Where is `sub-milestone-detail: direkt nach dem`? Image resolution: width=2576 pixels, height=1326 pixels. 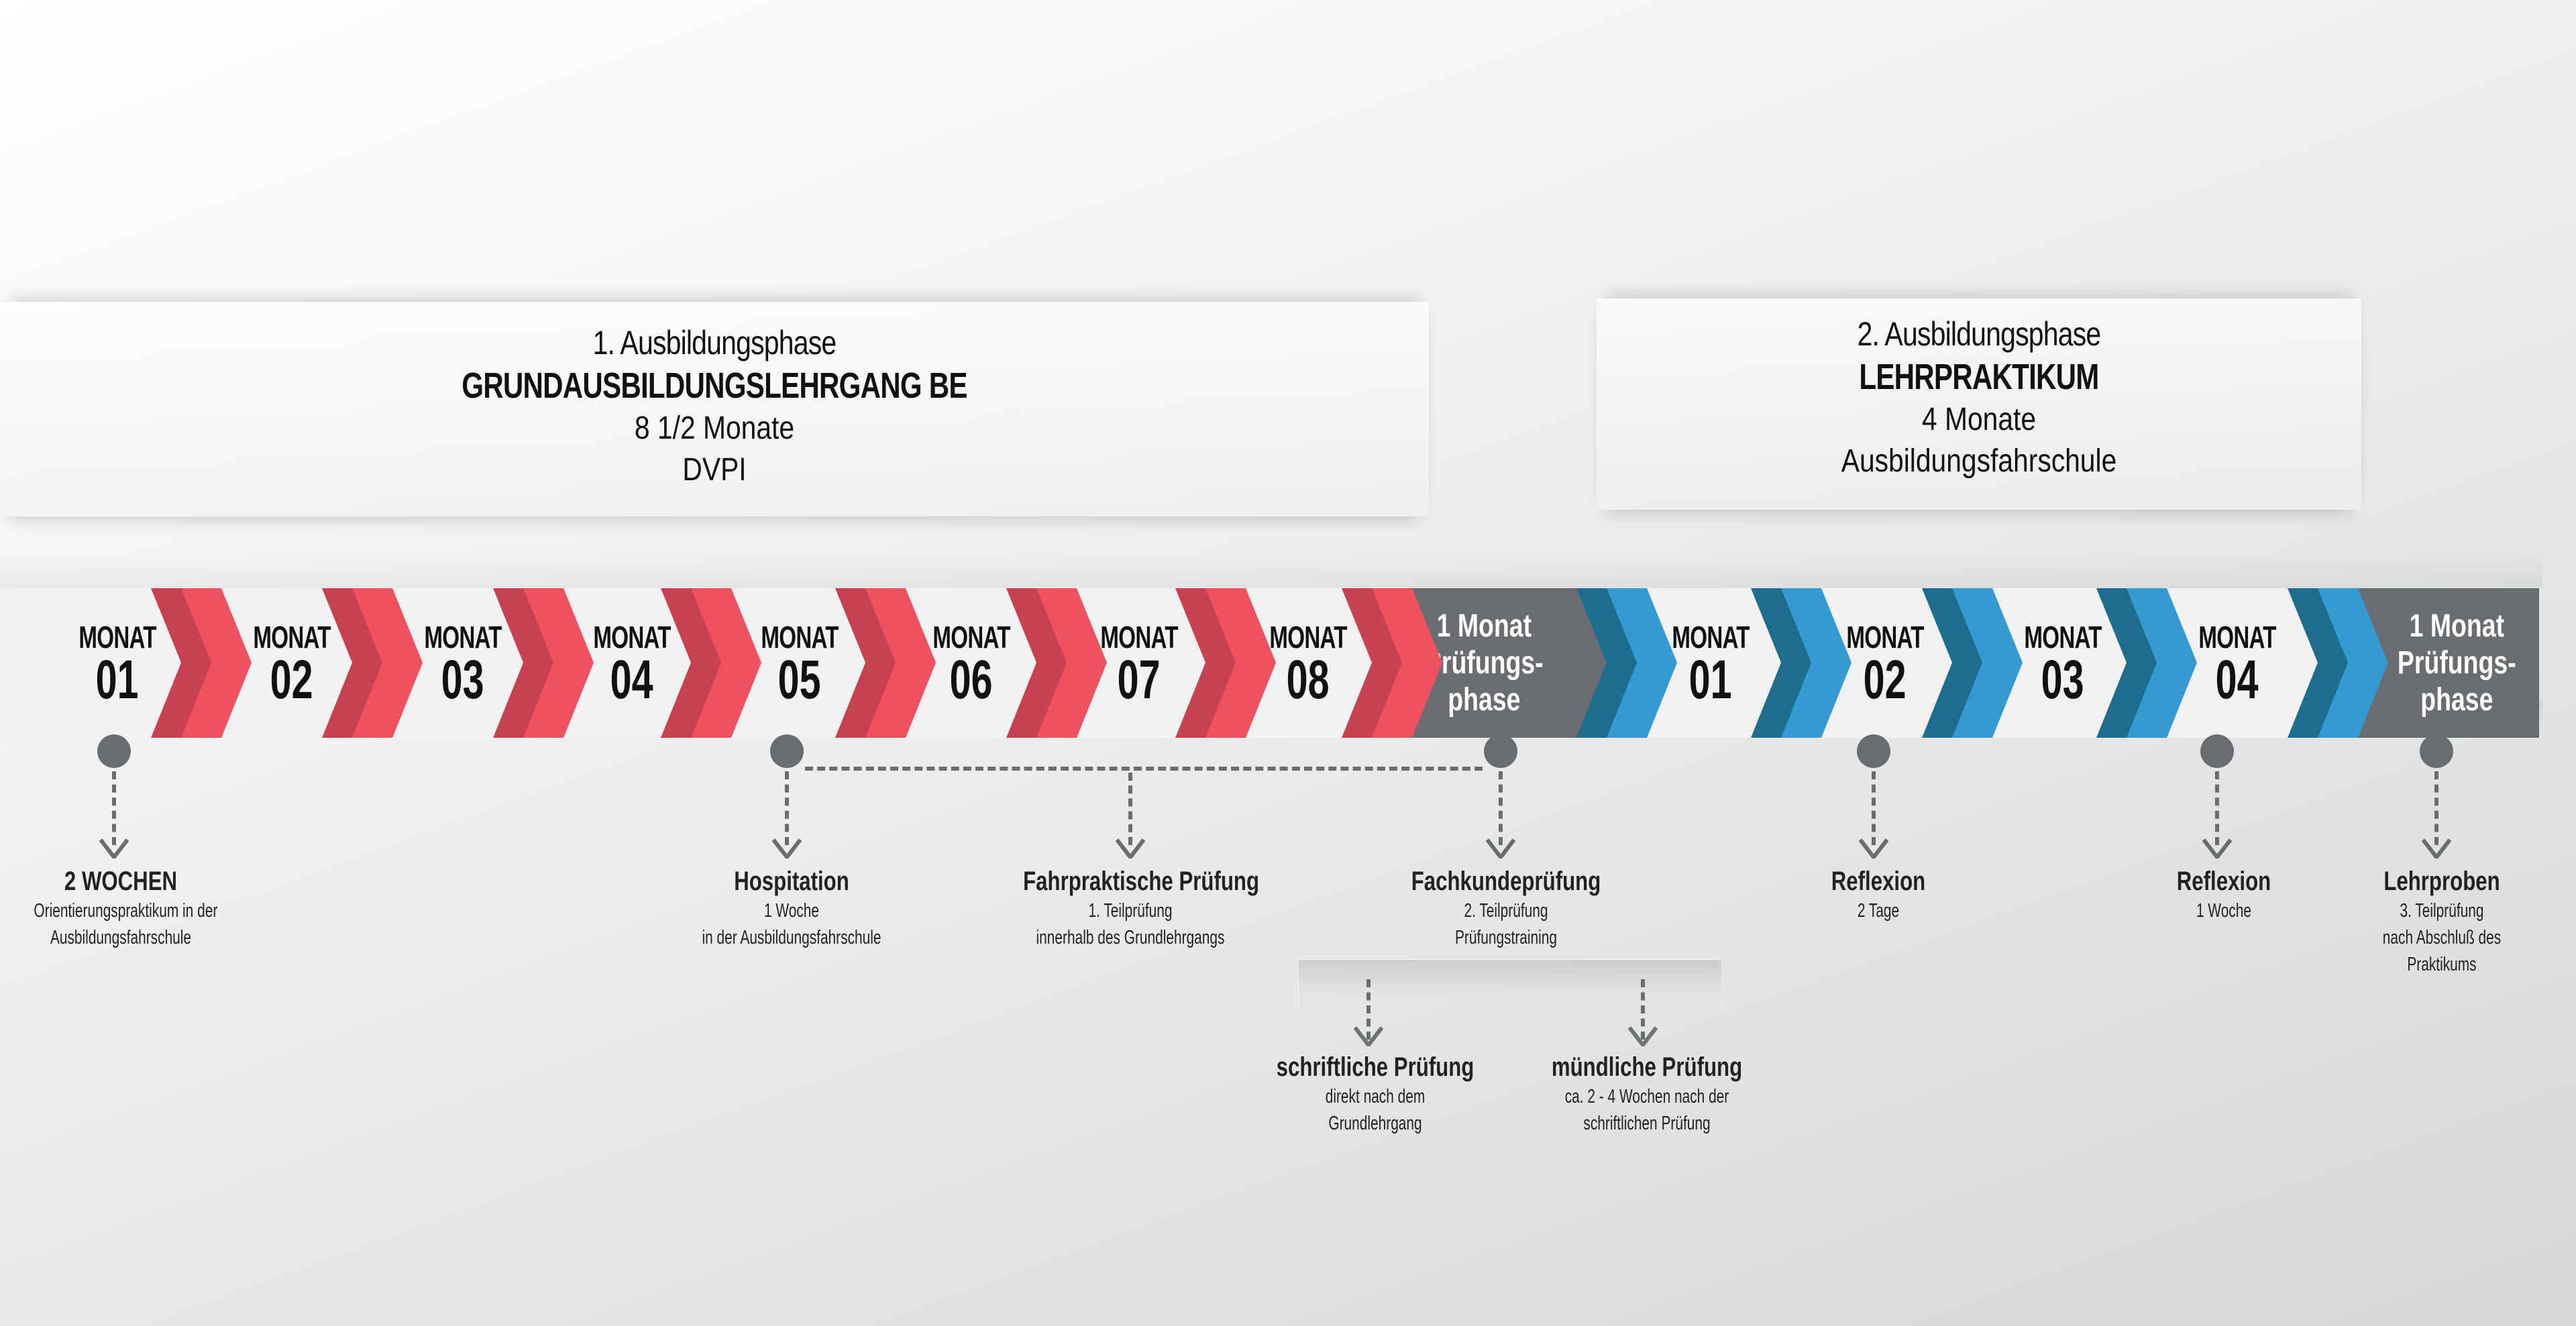 sub-milestone-detail: direkt nach dem is located at coordinates (1375, 1096).